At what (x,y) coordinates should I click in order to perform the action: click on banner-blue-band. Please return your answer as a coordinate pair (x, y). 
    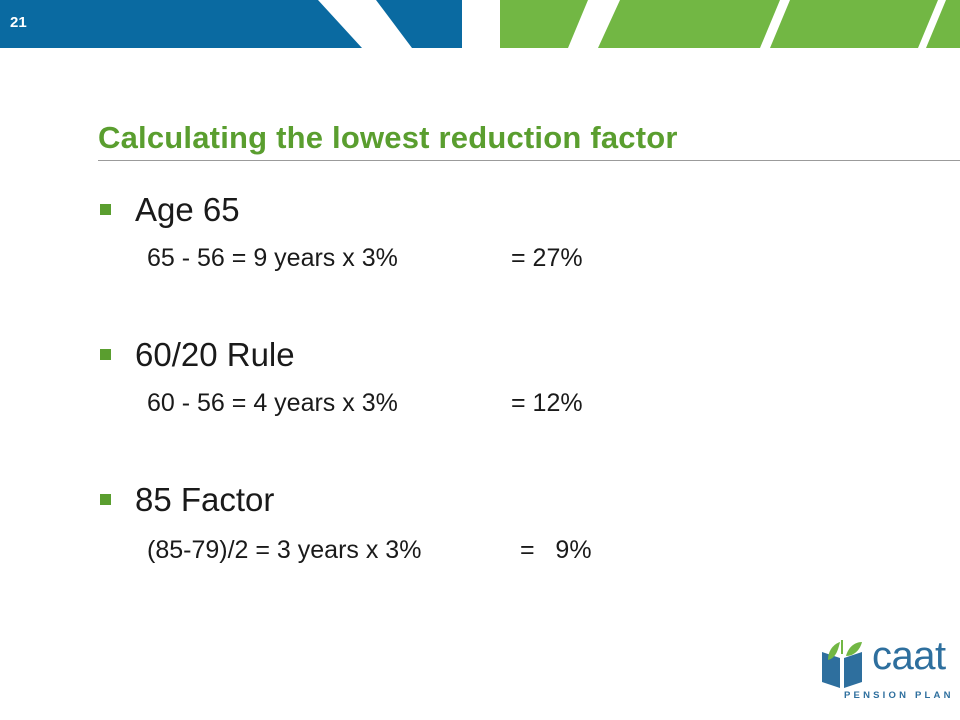
    Looking at the image, I should click on (181, 24).